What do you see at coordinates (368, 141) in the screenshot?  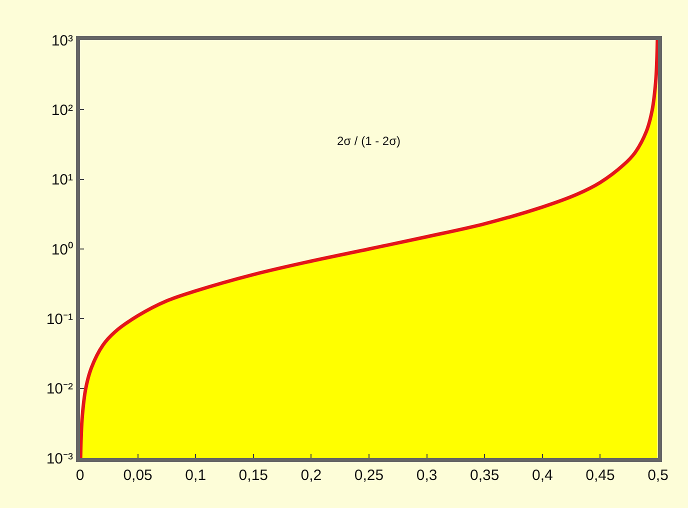 I see `annotation: 2σ / (1 - 2σ)` at bounding box center [368, 141].